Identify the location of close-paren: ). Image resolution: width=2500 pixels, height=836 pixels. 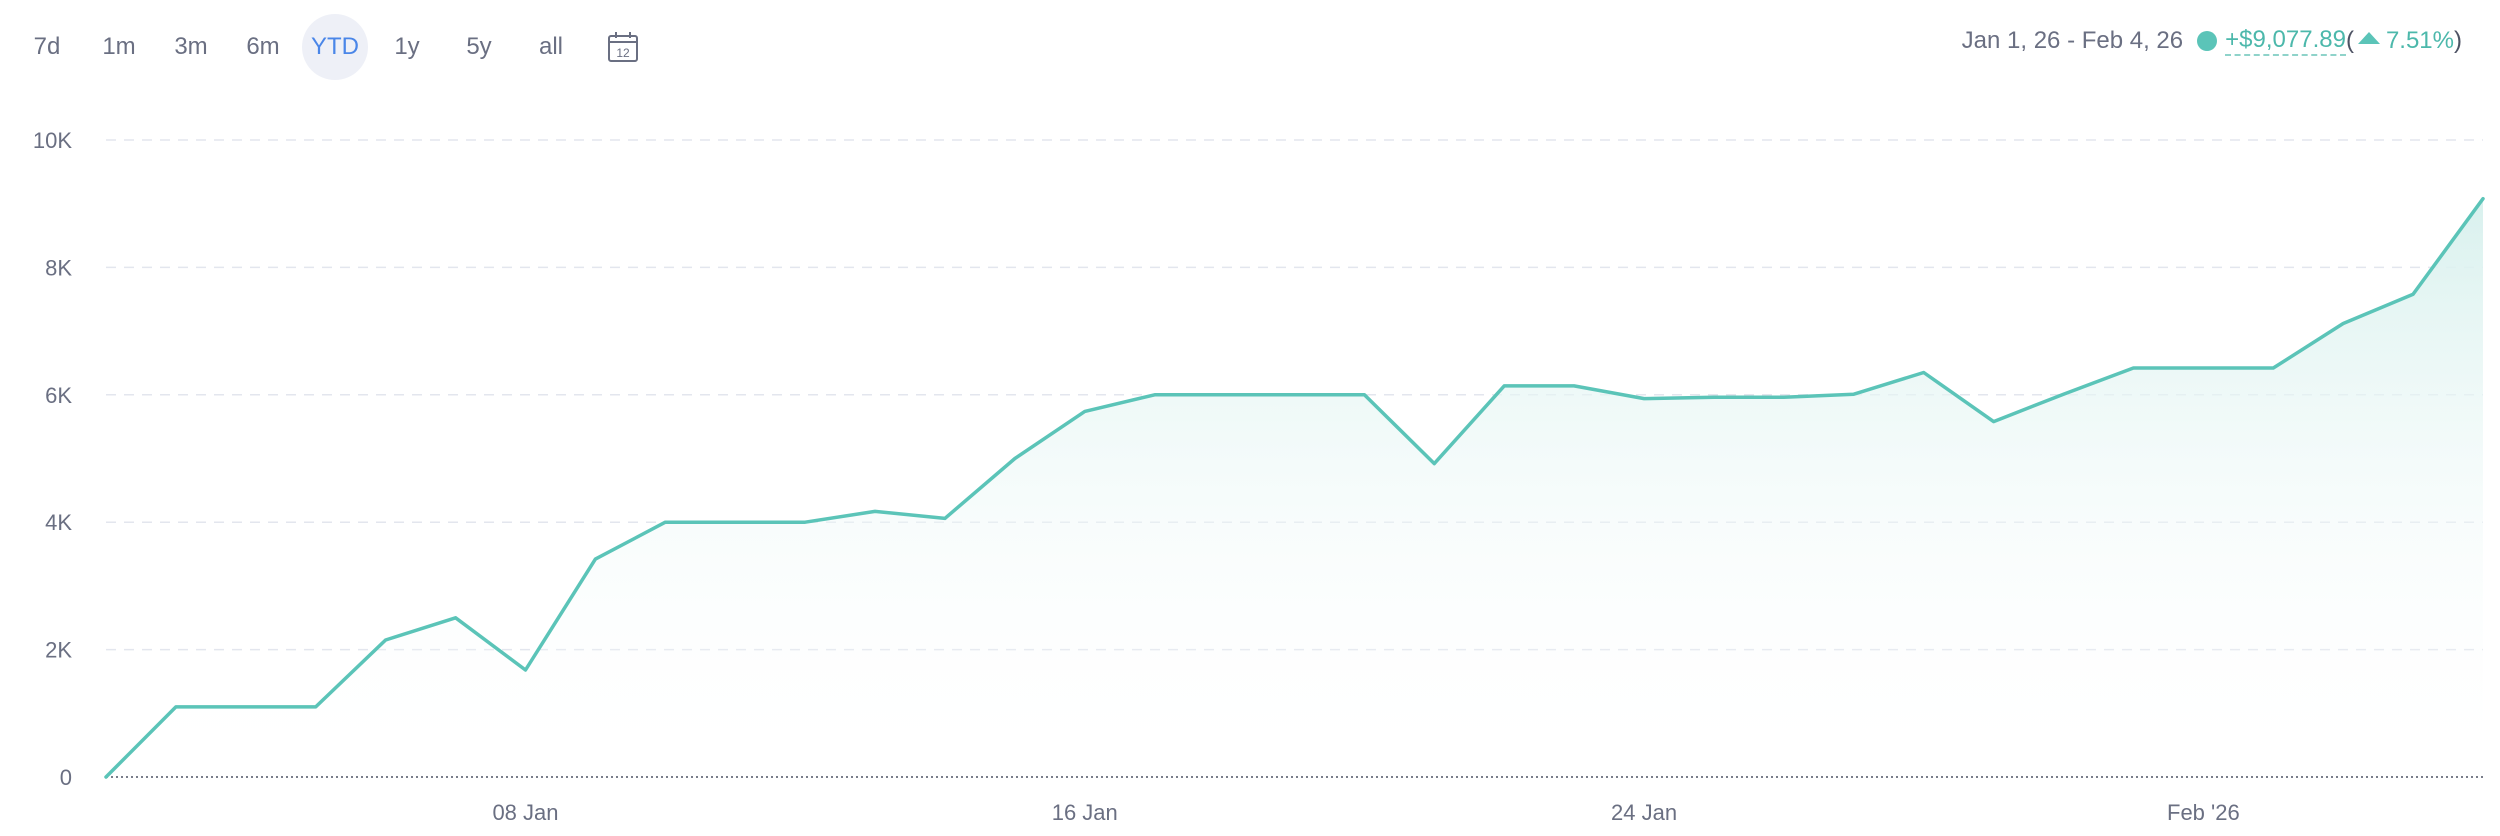
(2458, 40).